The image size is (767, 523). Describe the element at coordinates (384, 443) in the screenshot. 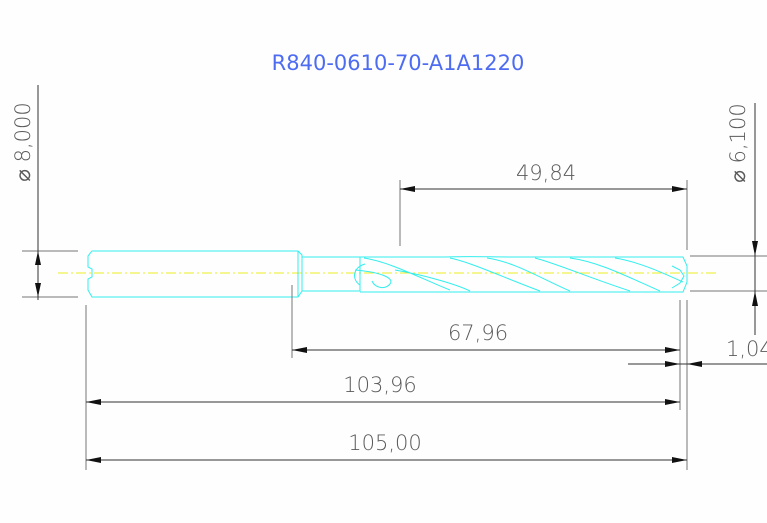

I see `overall-length-label: 105,00` at that location.